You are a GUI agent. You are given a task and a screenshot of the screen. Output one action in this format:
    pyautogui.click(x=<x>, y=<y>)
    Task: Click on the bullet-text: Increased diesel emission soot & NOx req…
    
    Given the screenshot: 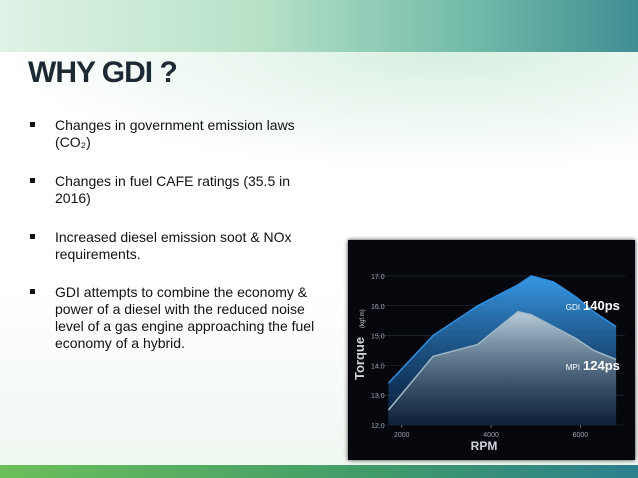 What is the action you would take?
    pyautogui.click(x=173, y=245)
    